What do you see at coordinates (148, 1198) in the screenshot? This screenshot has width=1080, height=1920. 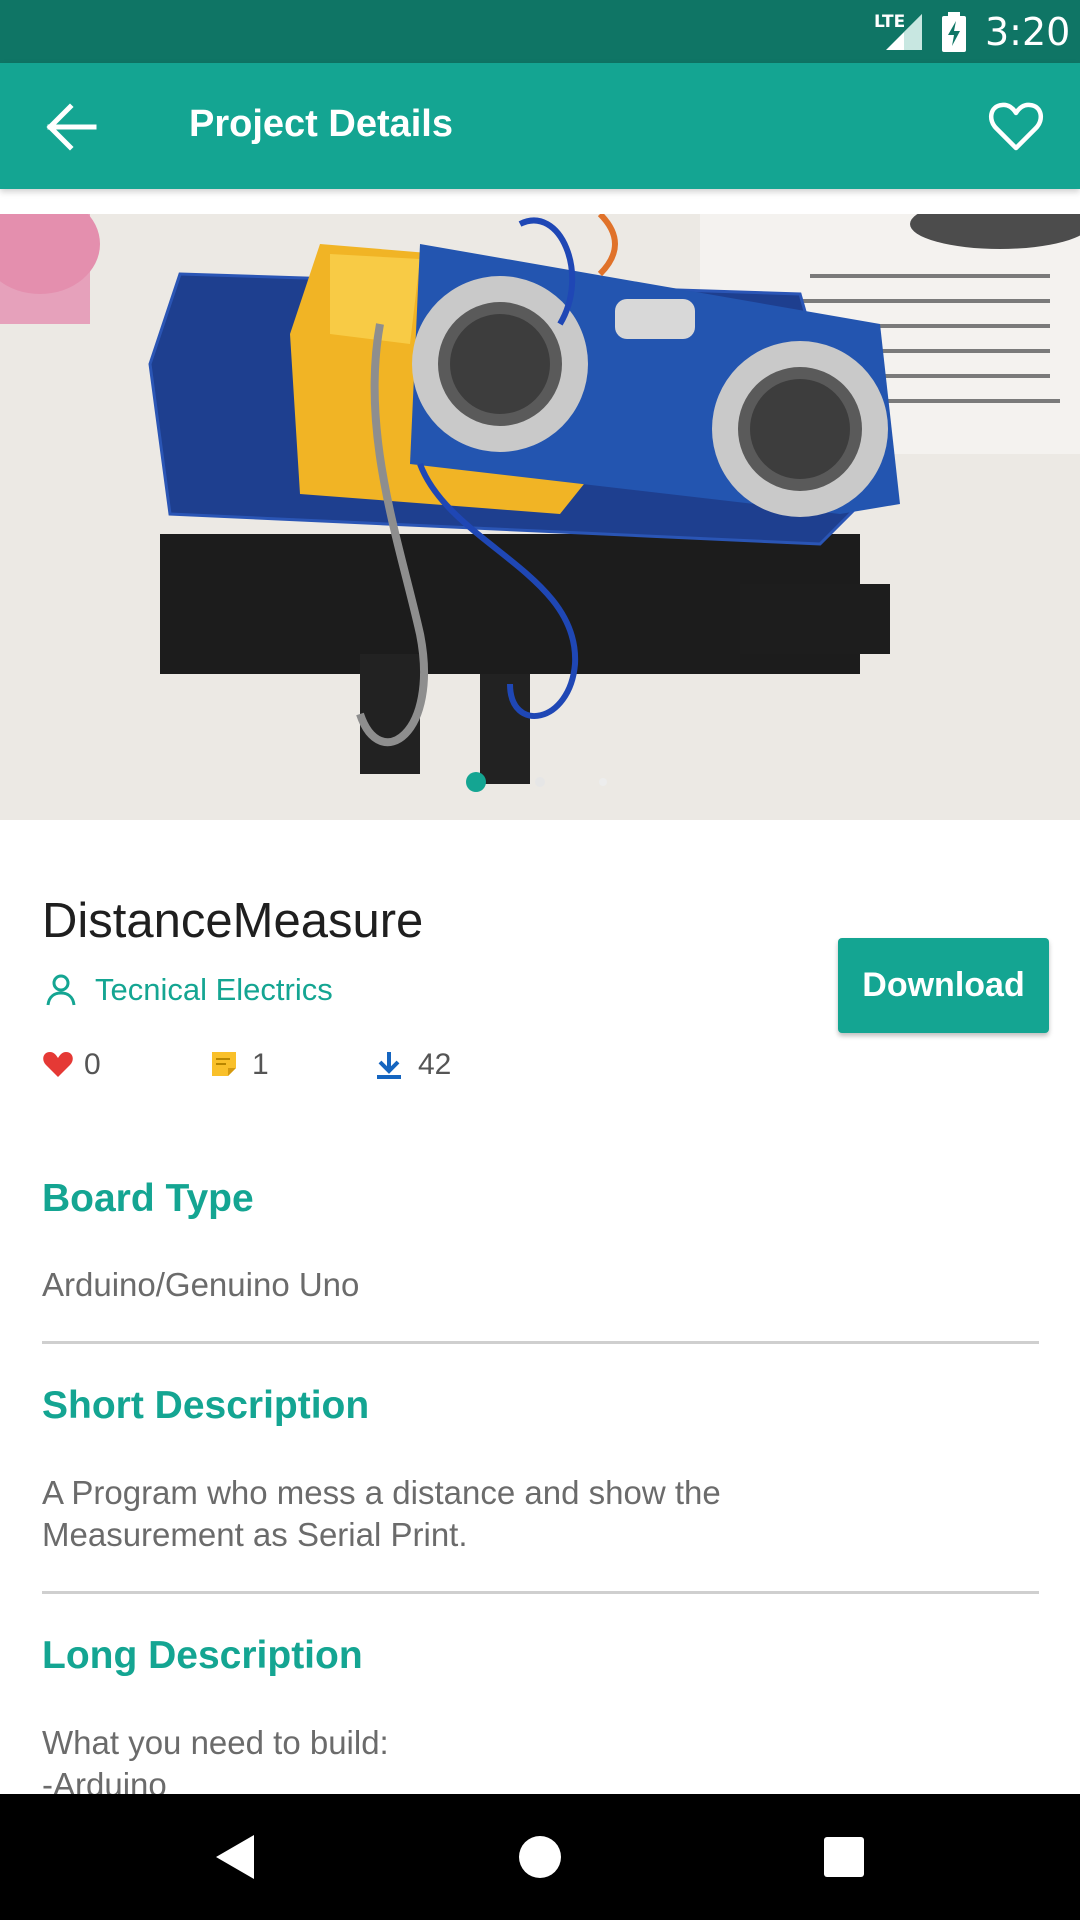 I see `section-title-board-type: Board Type` at bounding box center [148, 1198].